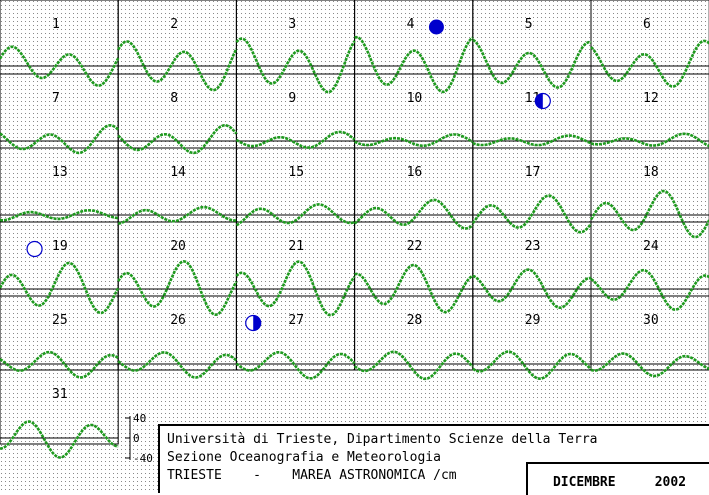 This screenshot has width=709, height=495. Describe the element at coordinates (542, 101) in the screenshot. I see `first-quarter-moon-icon` at that location.